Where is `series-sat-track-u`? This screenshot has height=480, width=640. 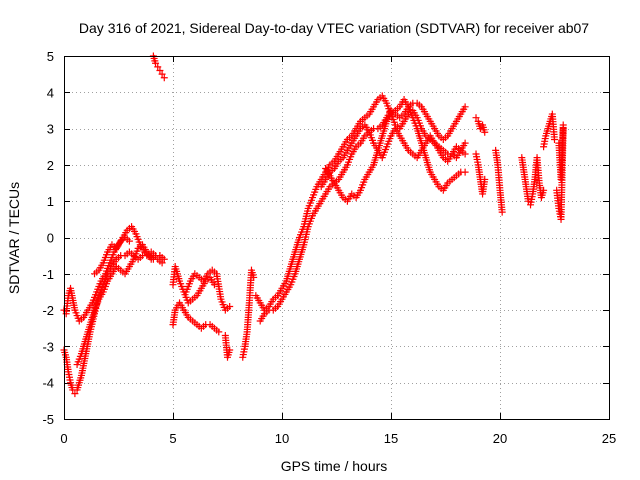
series-sat-track-u is located at coordinates (561, 152).